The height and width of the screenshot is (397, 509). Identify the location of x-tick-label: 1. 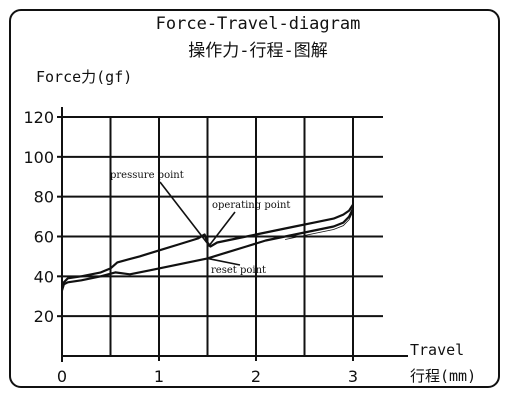
(159, 376).